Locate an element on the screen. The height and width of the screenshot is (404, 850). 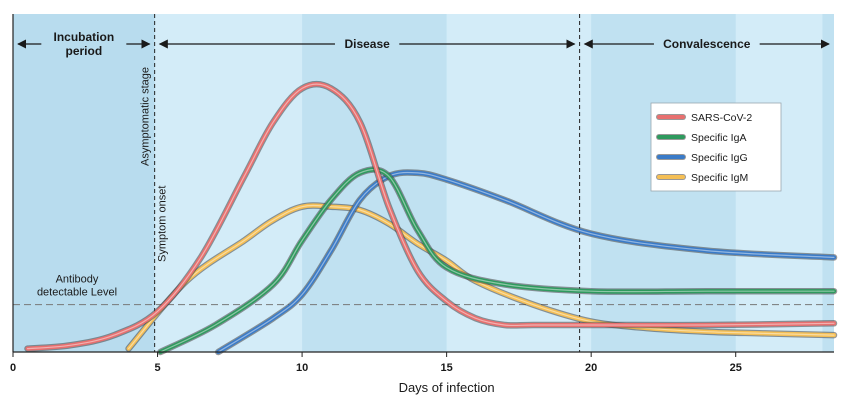
phase-label: Convalescence is located at coordinates (707, 44).